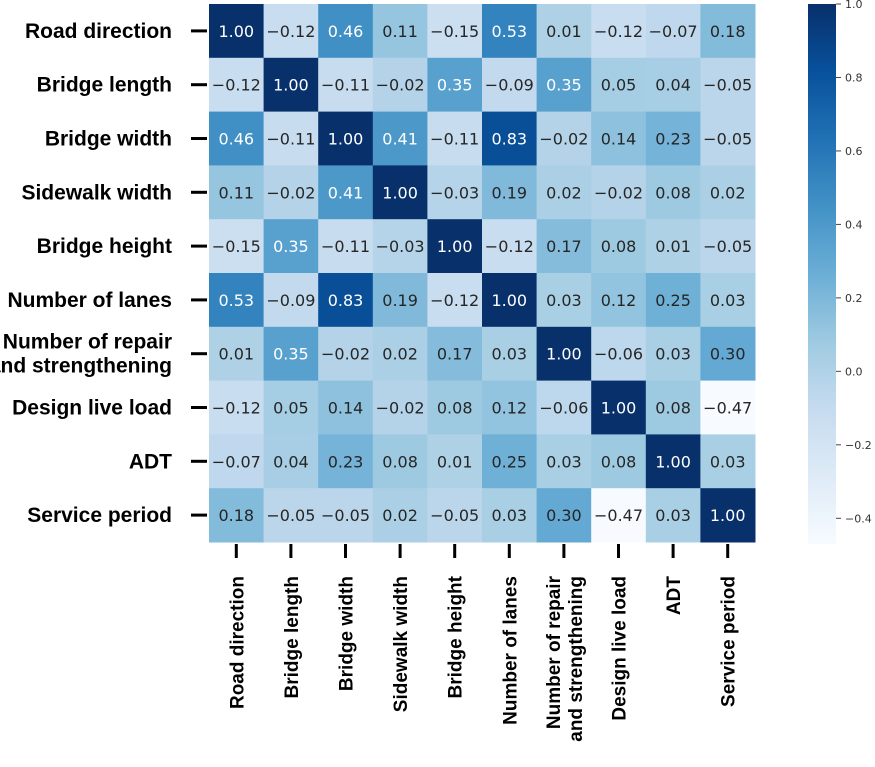 This screenshot has height=767, width=875. What do you see at coordinates (564, 515) in the screenshot?
I see `heatmap-cell-value: 0.30` at bounding box center [564, 515].